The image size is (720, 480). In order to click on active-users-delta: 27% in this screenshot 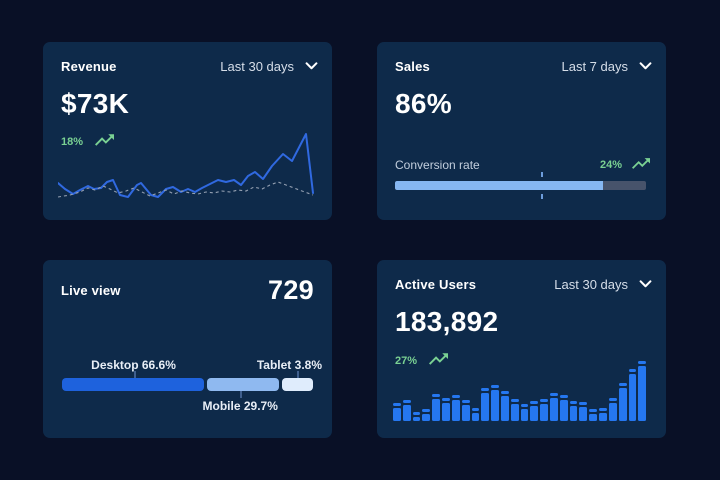, I will do `click(422, 361)`.